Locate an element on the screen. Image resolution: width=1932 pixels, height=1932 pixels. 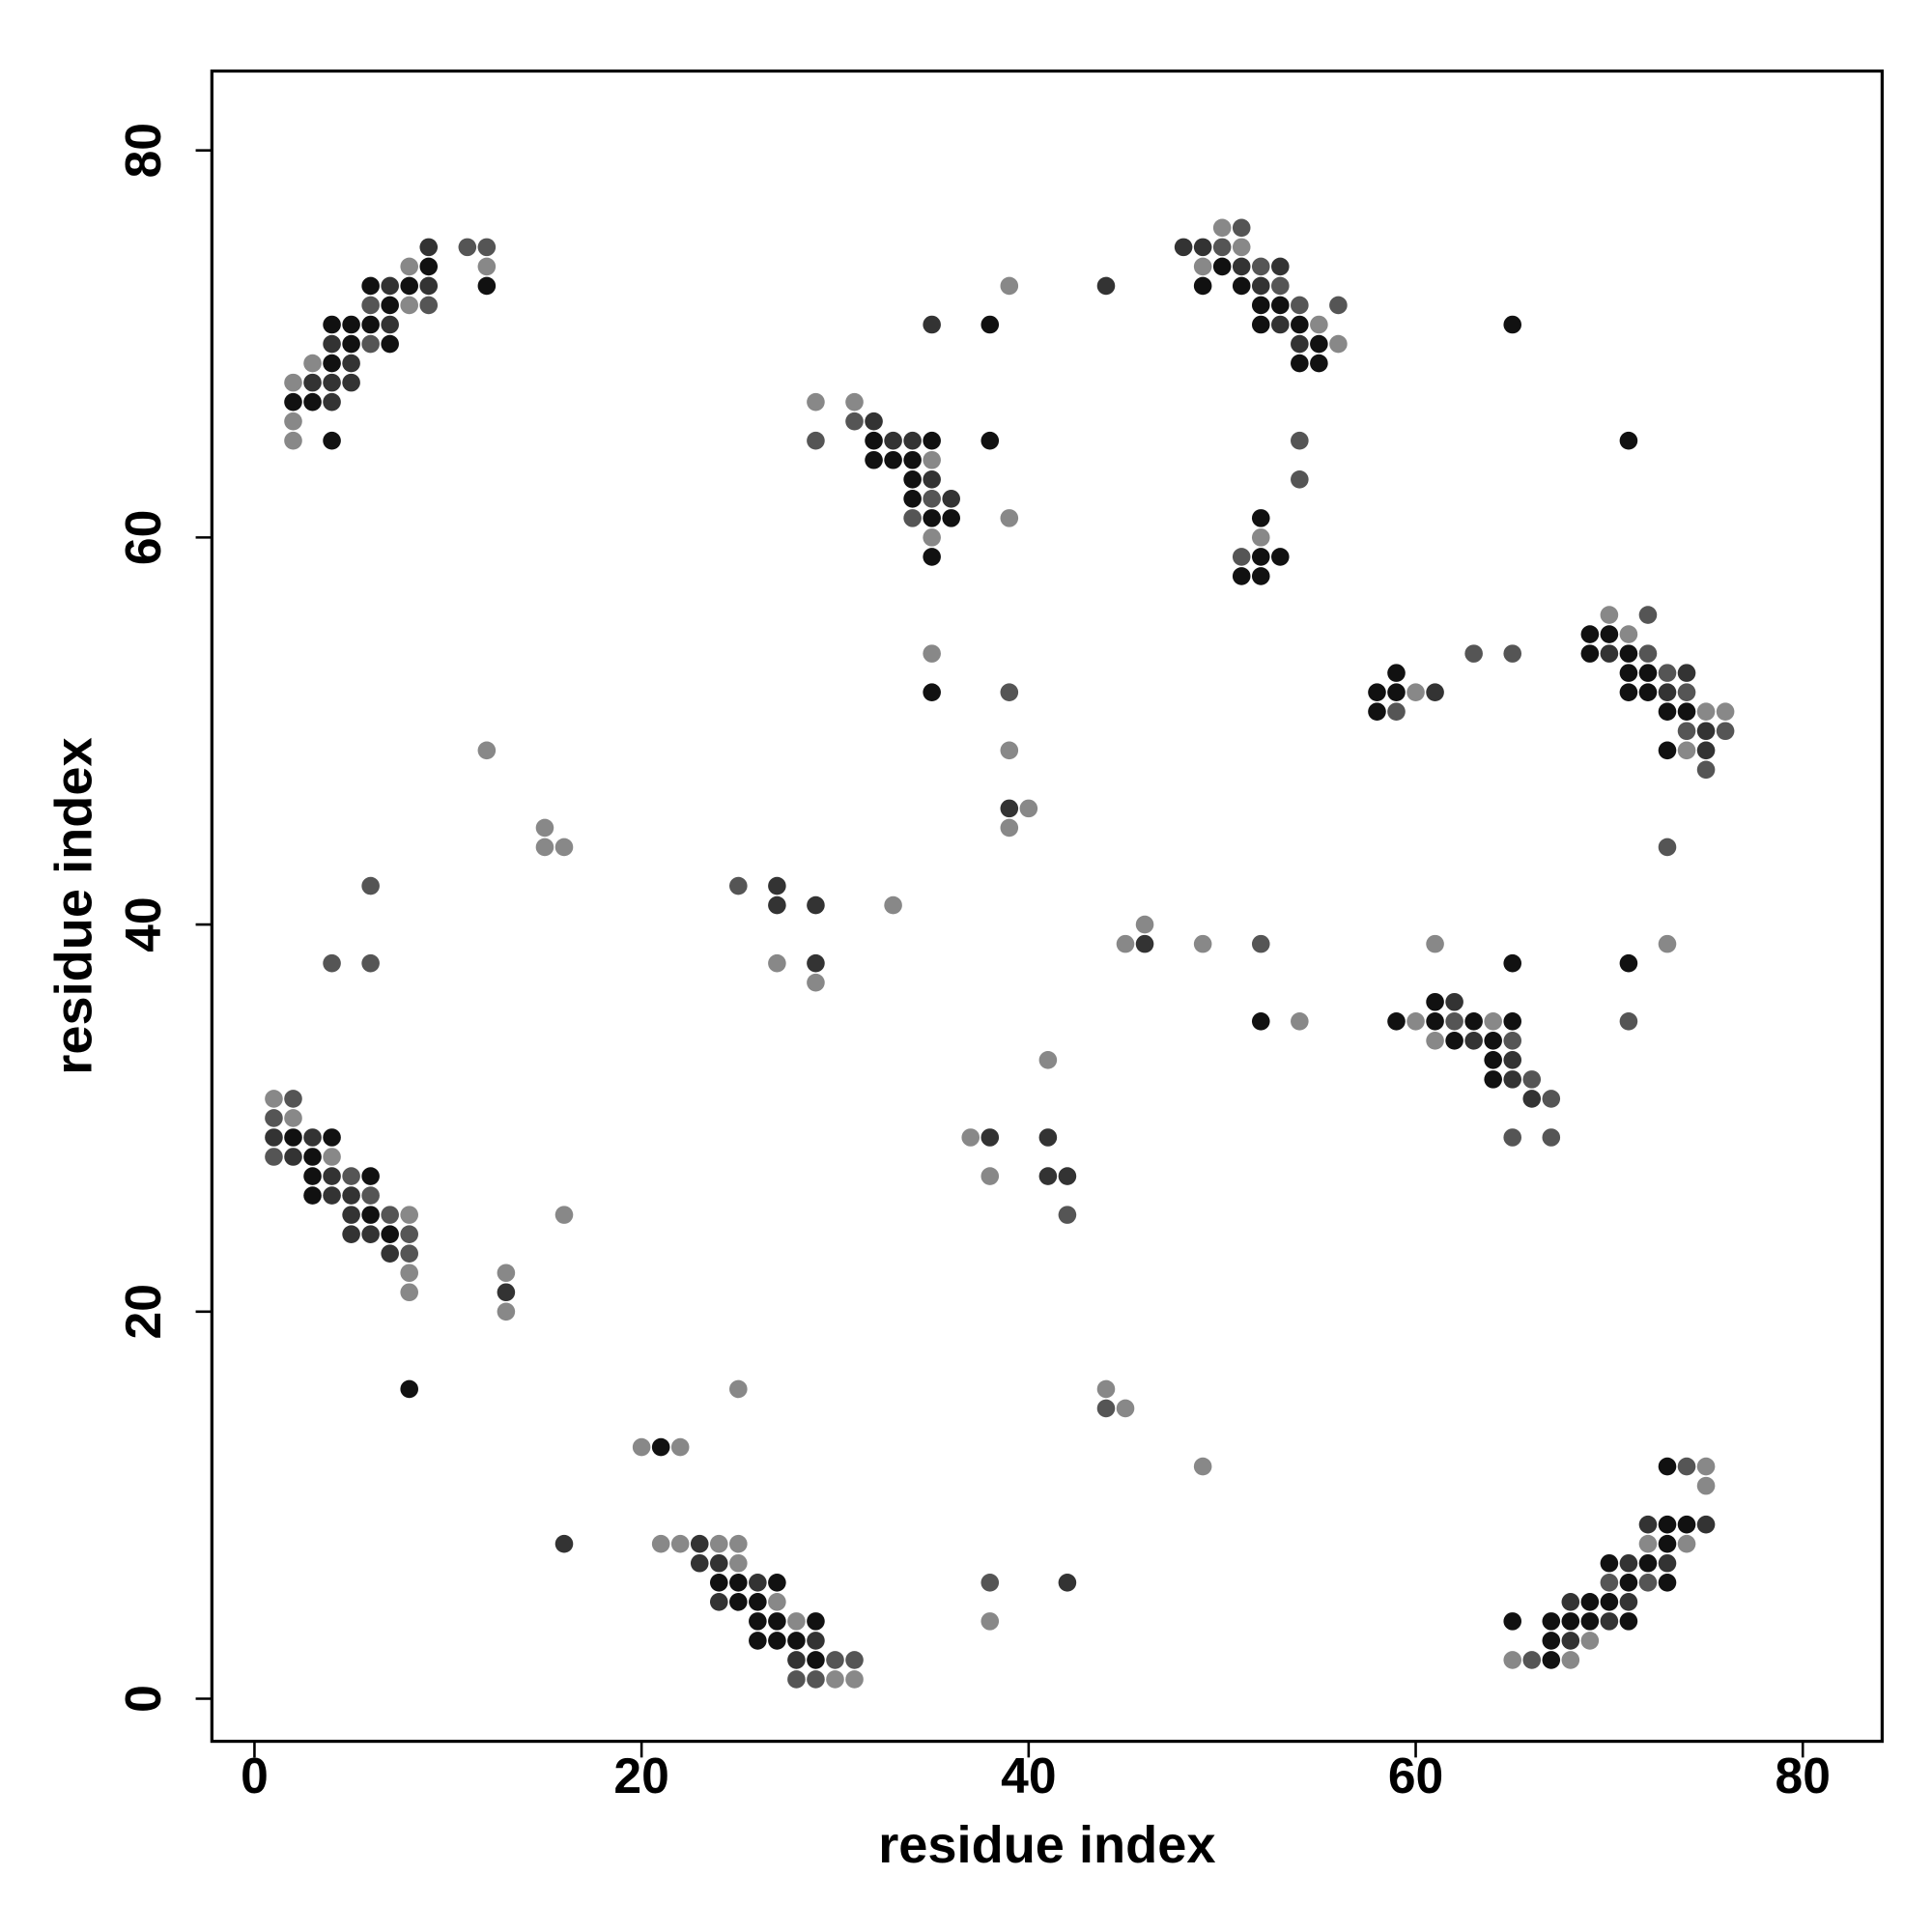
y-tick-label: 80 is located at coordinates (143, 150).